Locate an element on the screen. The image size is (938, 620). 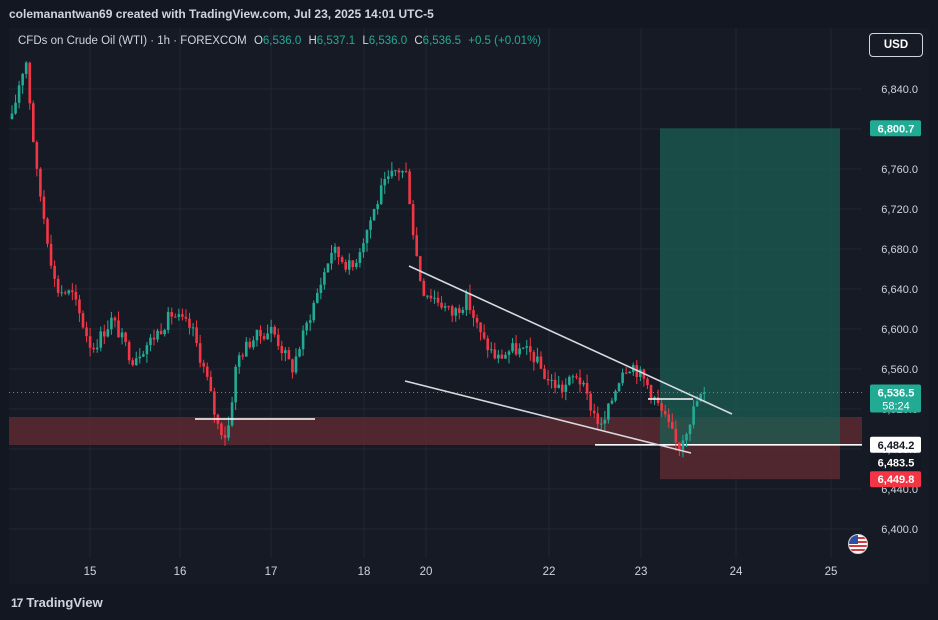
y-tick-label: 6,560.0 is located at coordinates (899, 370).